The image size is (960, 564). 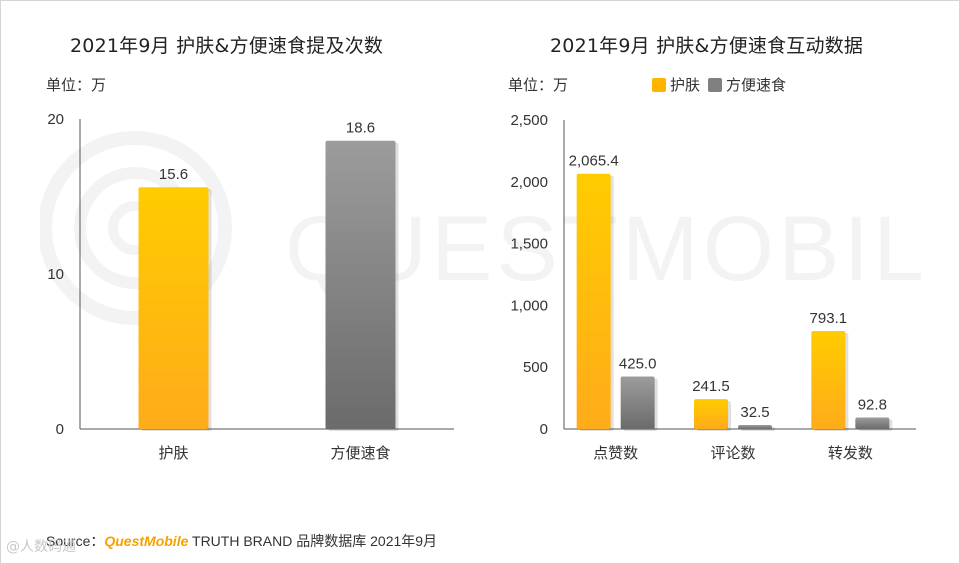 What do you see at coordinates (360, 128) in the screenshot?
I see `left-bar-value-label: 18.6` at bounding box center [360, 128].